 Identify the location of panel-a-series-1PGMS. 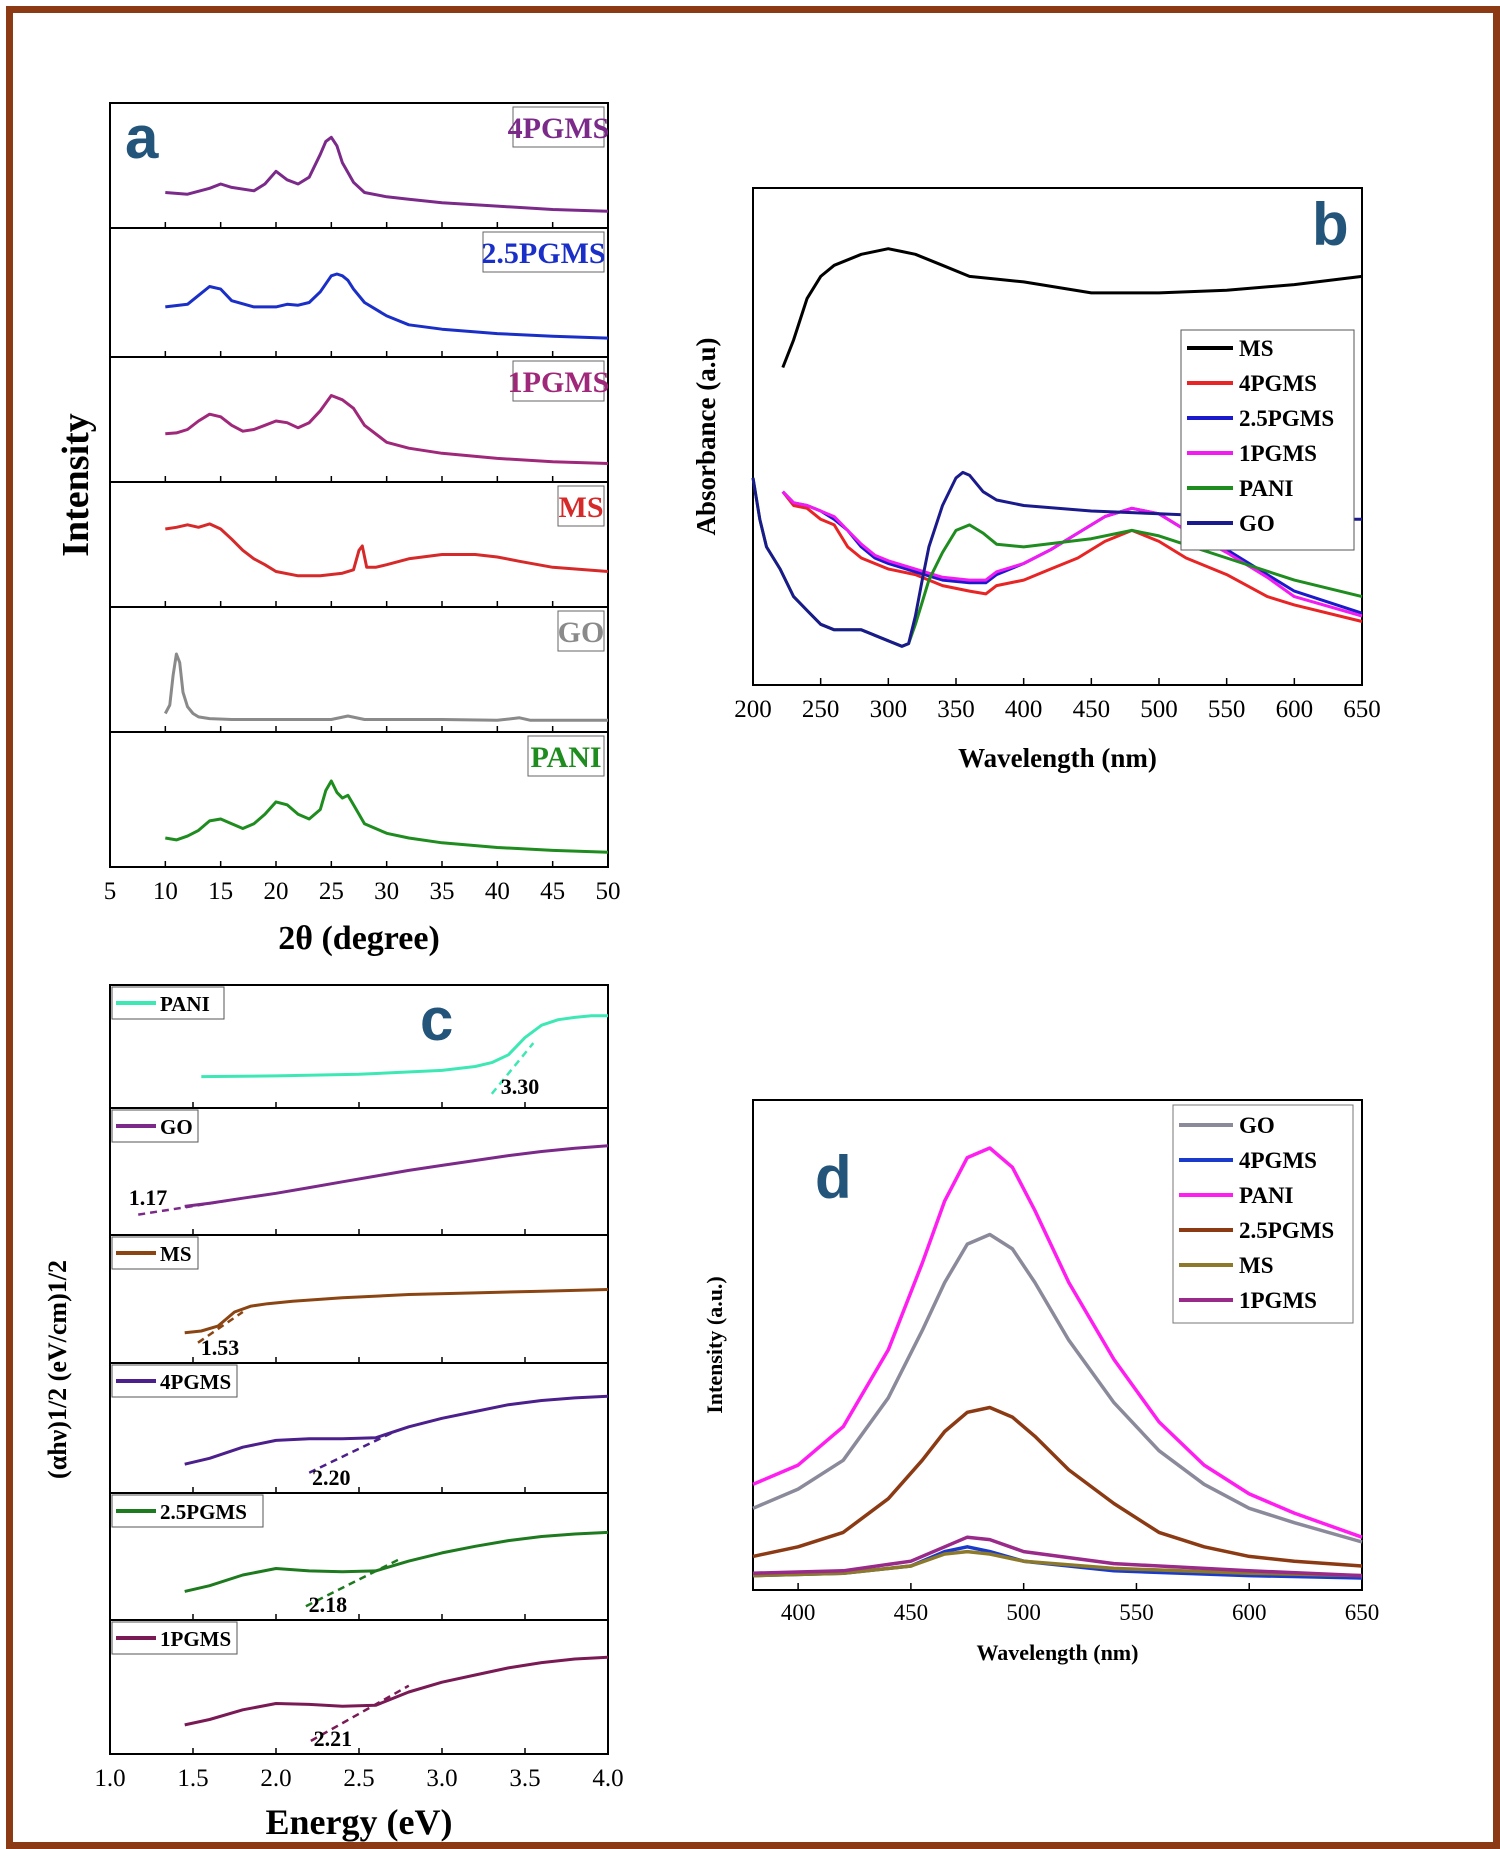
(387, 429).